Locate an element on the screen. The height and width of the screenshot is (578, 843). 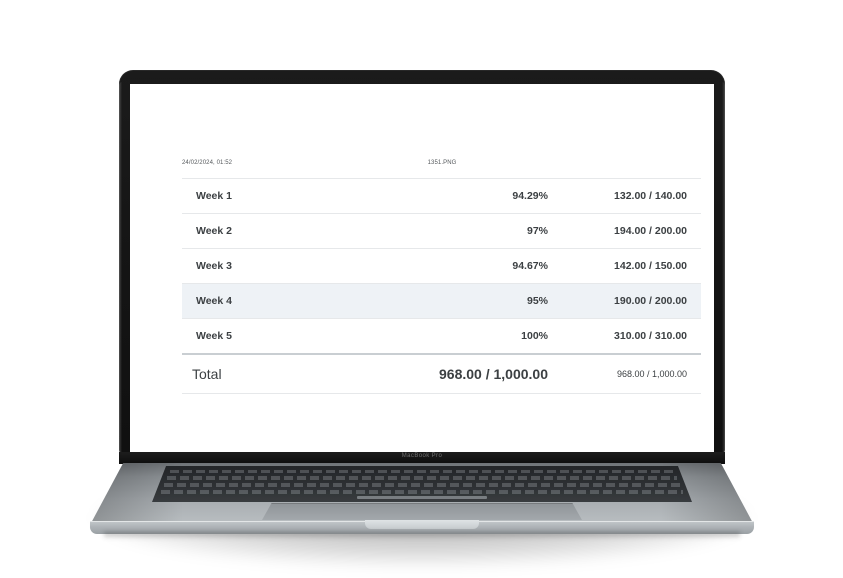
total-secondary-value: 968.00 / 1,000.00 is located at coordinates (626, 373).